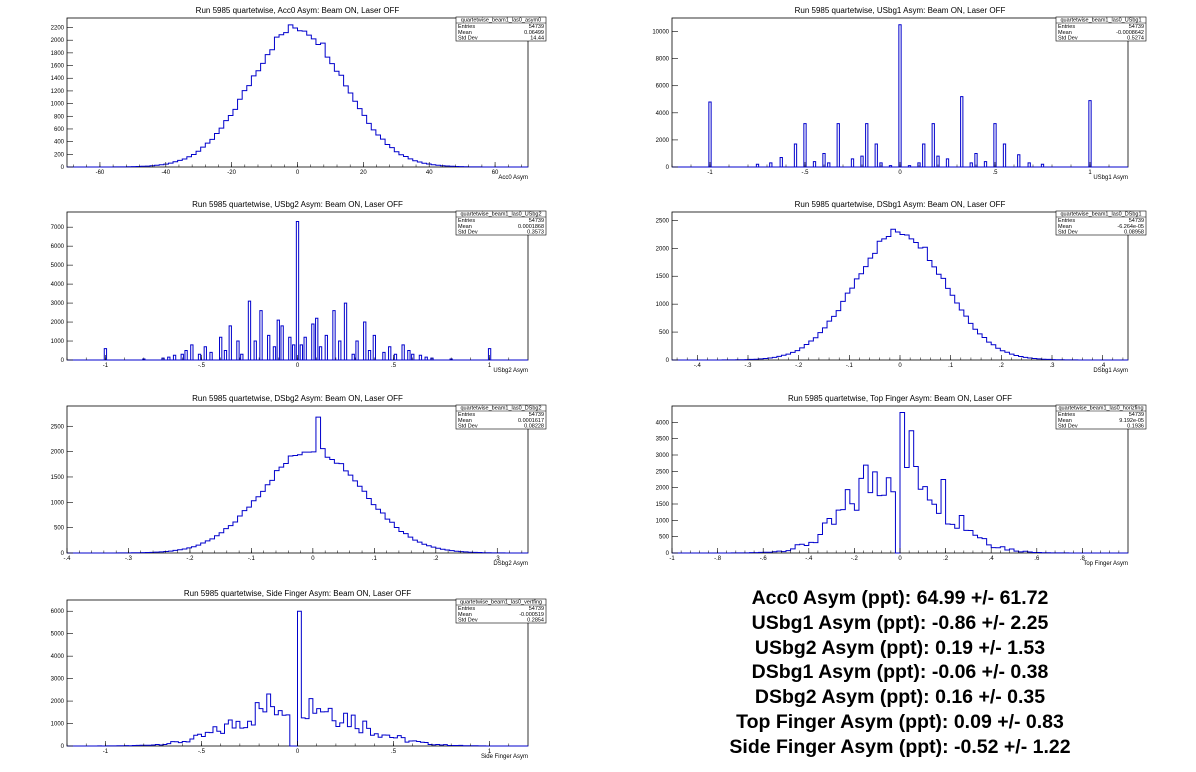 This screenshot has height=772, width=1196. What do you see at coordinates (1135, 39) in the screenshot?
I see `stats-value: 0.5274` at bounding box center [1135, 39].